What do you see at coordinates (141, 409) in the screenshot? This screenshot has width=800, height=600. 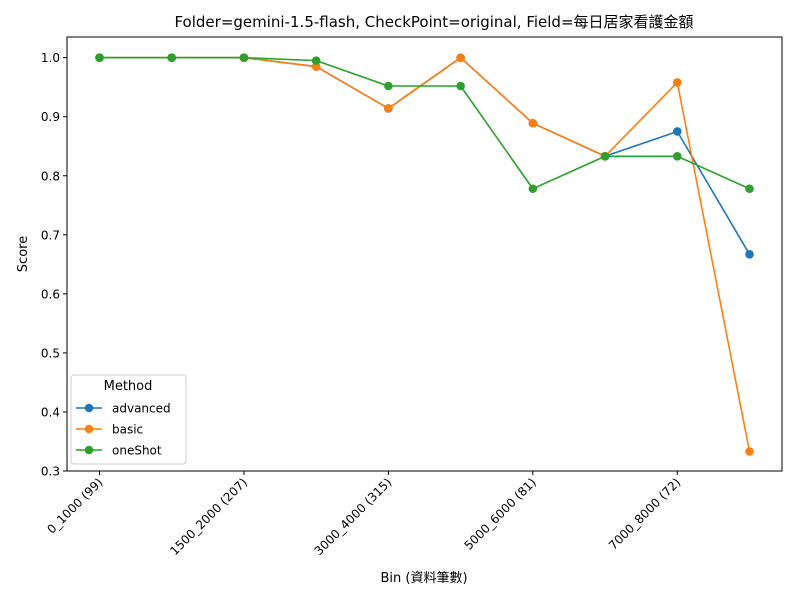 I see `legend-label-advanced: advanced` at bounding box center [141, 409].